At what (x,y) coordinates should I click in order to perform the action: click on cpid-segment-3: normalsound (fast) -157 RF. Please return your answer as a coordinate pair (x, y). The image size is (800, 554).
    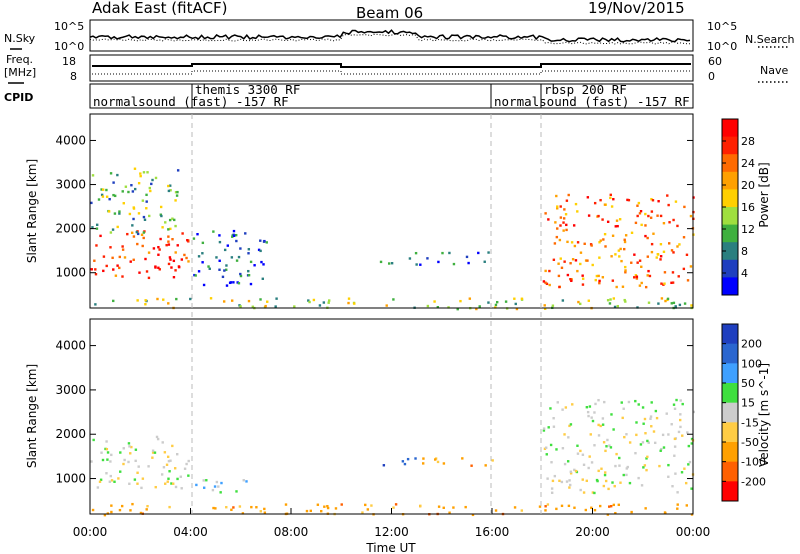
    Looking at the image, I should click on (592, 101).